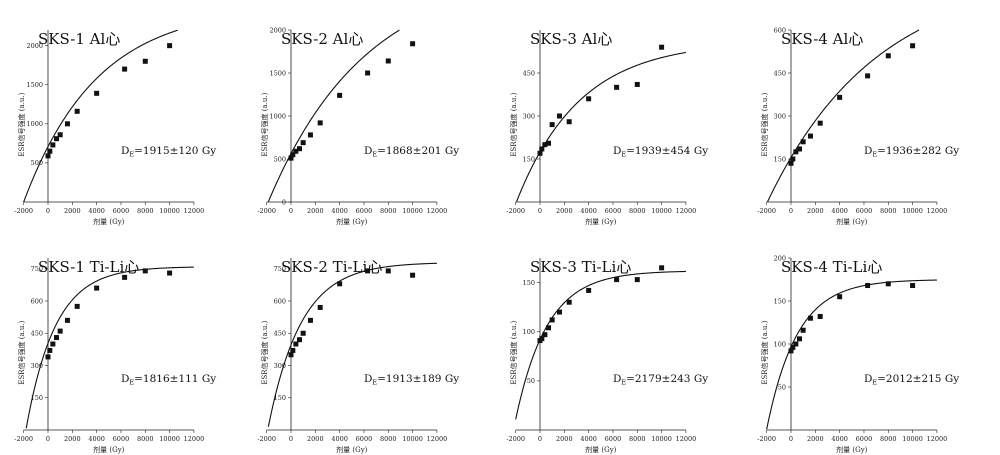 This screenshot has height=455, width=1000. What do you see at coordinates (686, 439) in the screenshot?
I see `x-tick-label: 12000` at bounding box center [686, 439].